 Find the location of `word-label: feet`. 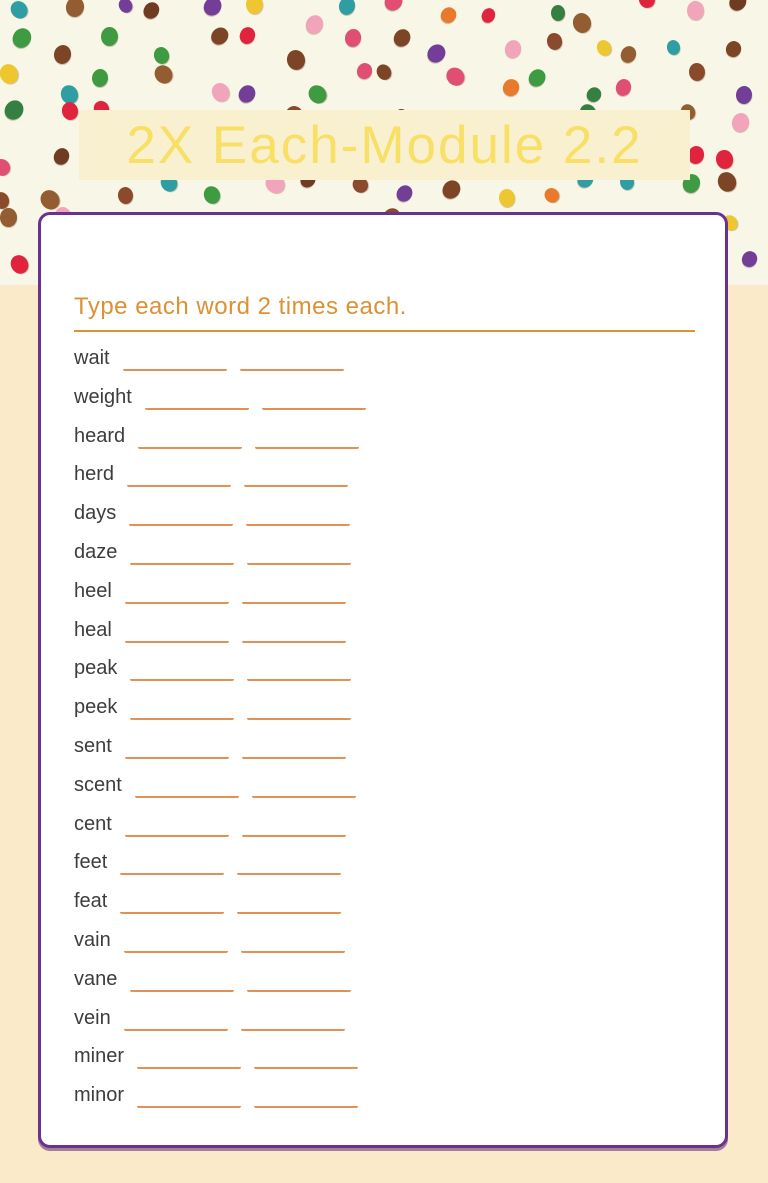

word-label: feet is located at coordinates (91, 862).